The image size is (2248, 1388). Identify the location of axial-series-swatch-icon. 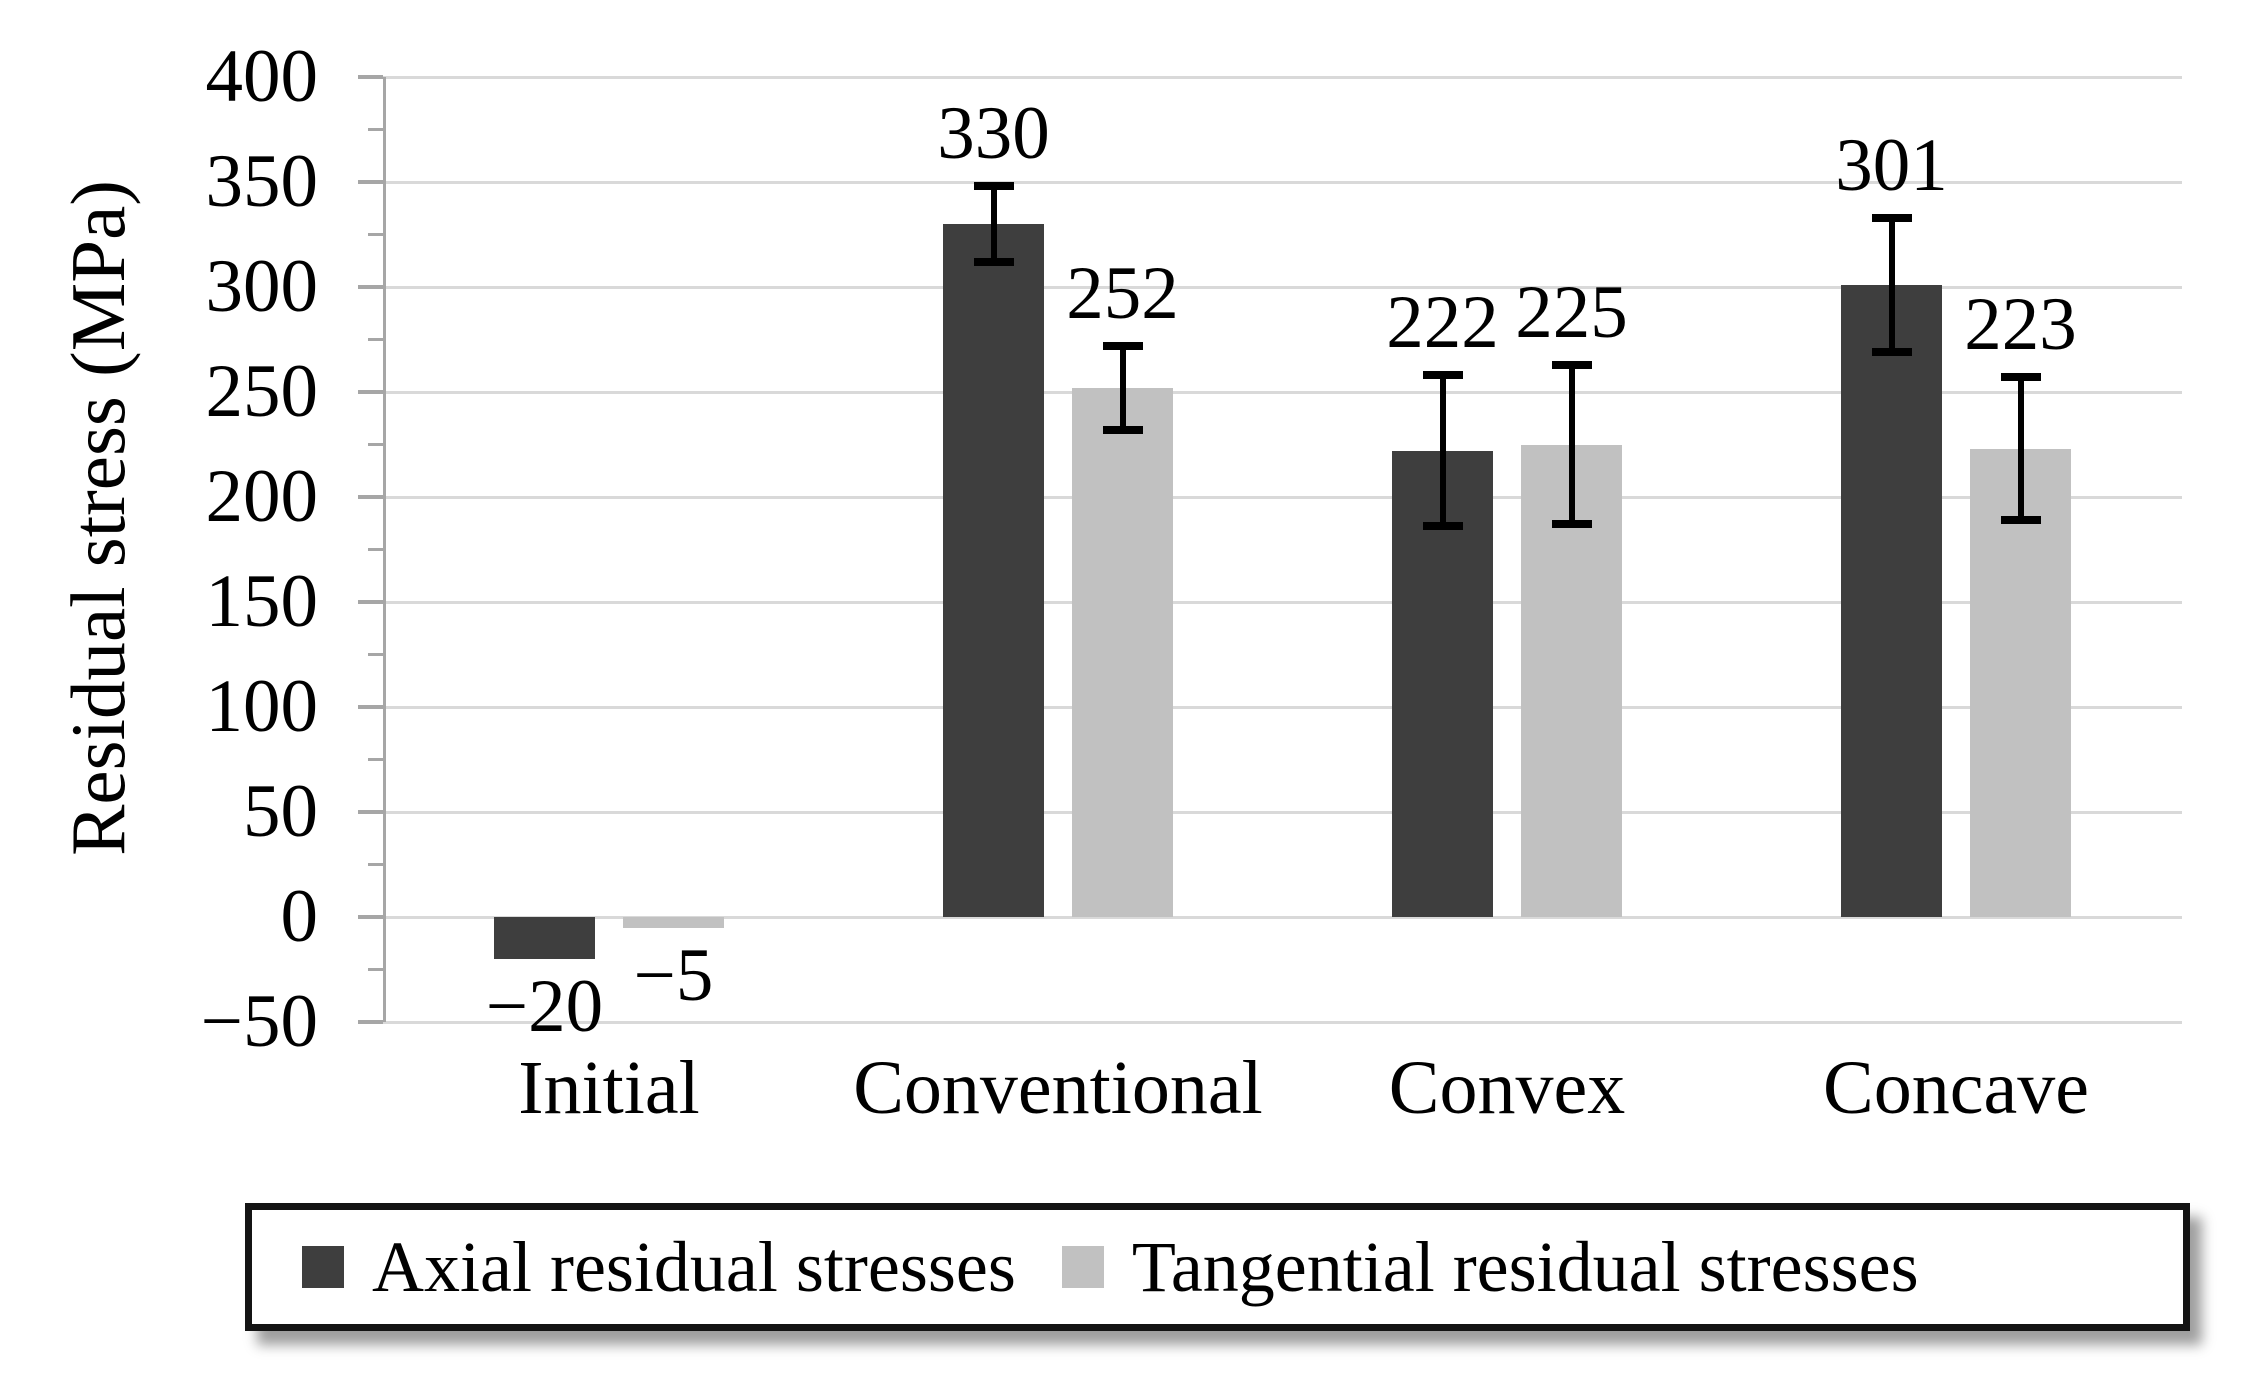
(323, 1267).